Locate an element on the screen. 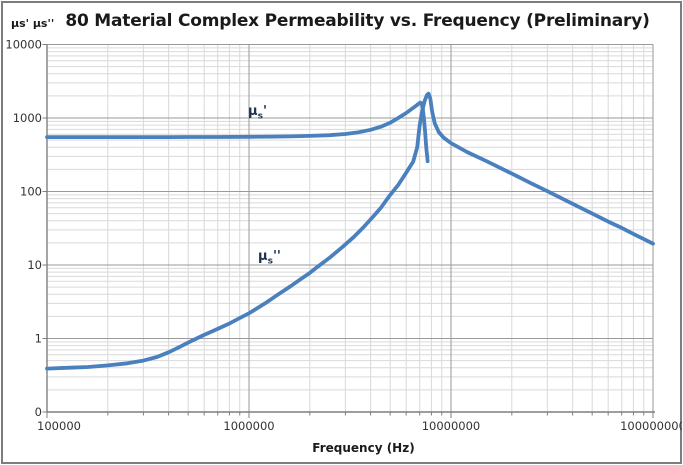 This screenshot has height=465, width=683. y-tick-label: 10 is located at coordinates (34, 265).